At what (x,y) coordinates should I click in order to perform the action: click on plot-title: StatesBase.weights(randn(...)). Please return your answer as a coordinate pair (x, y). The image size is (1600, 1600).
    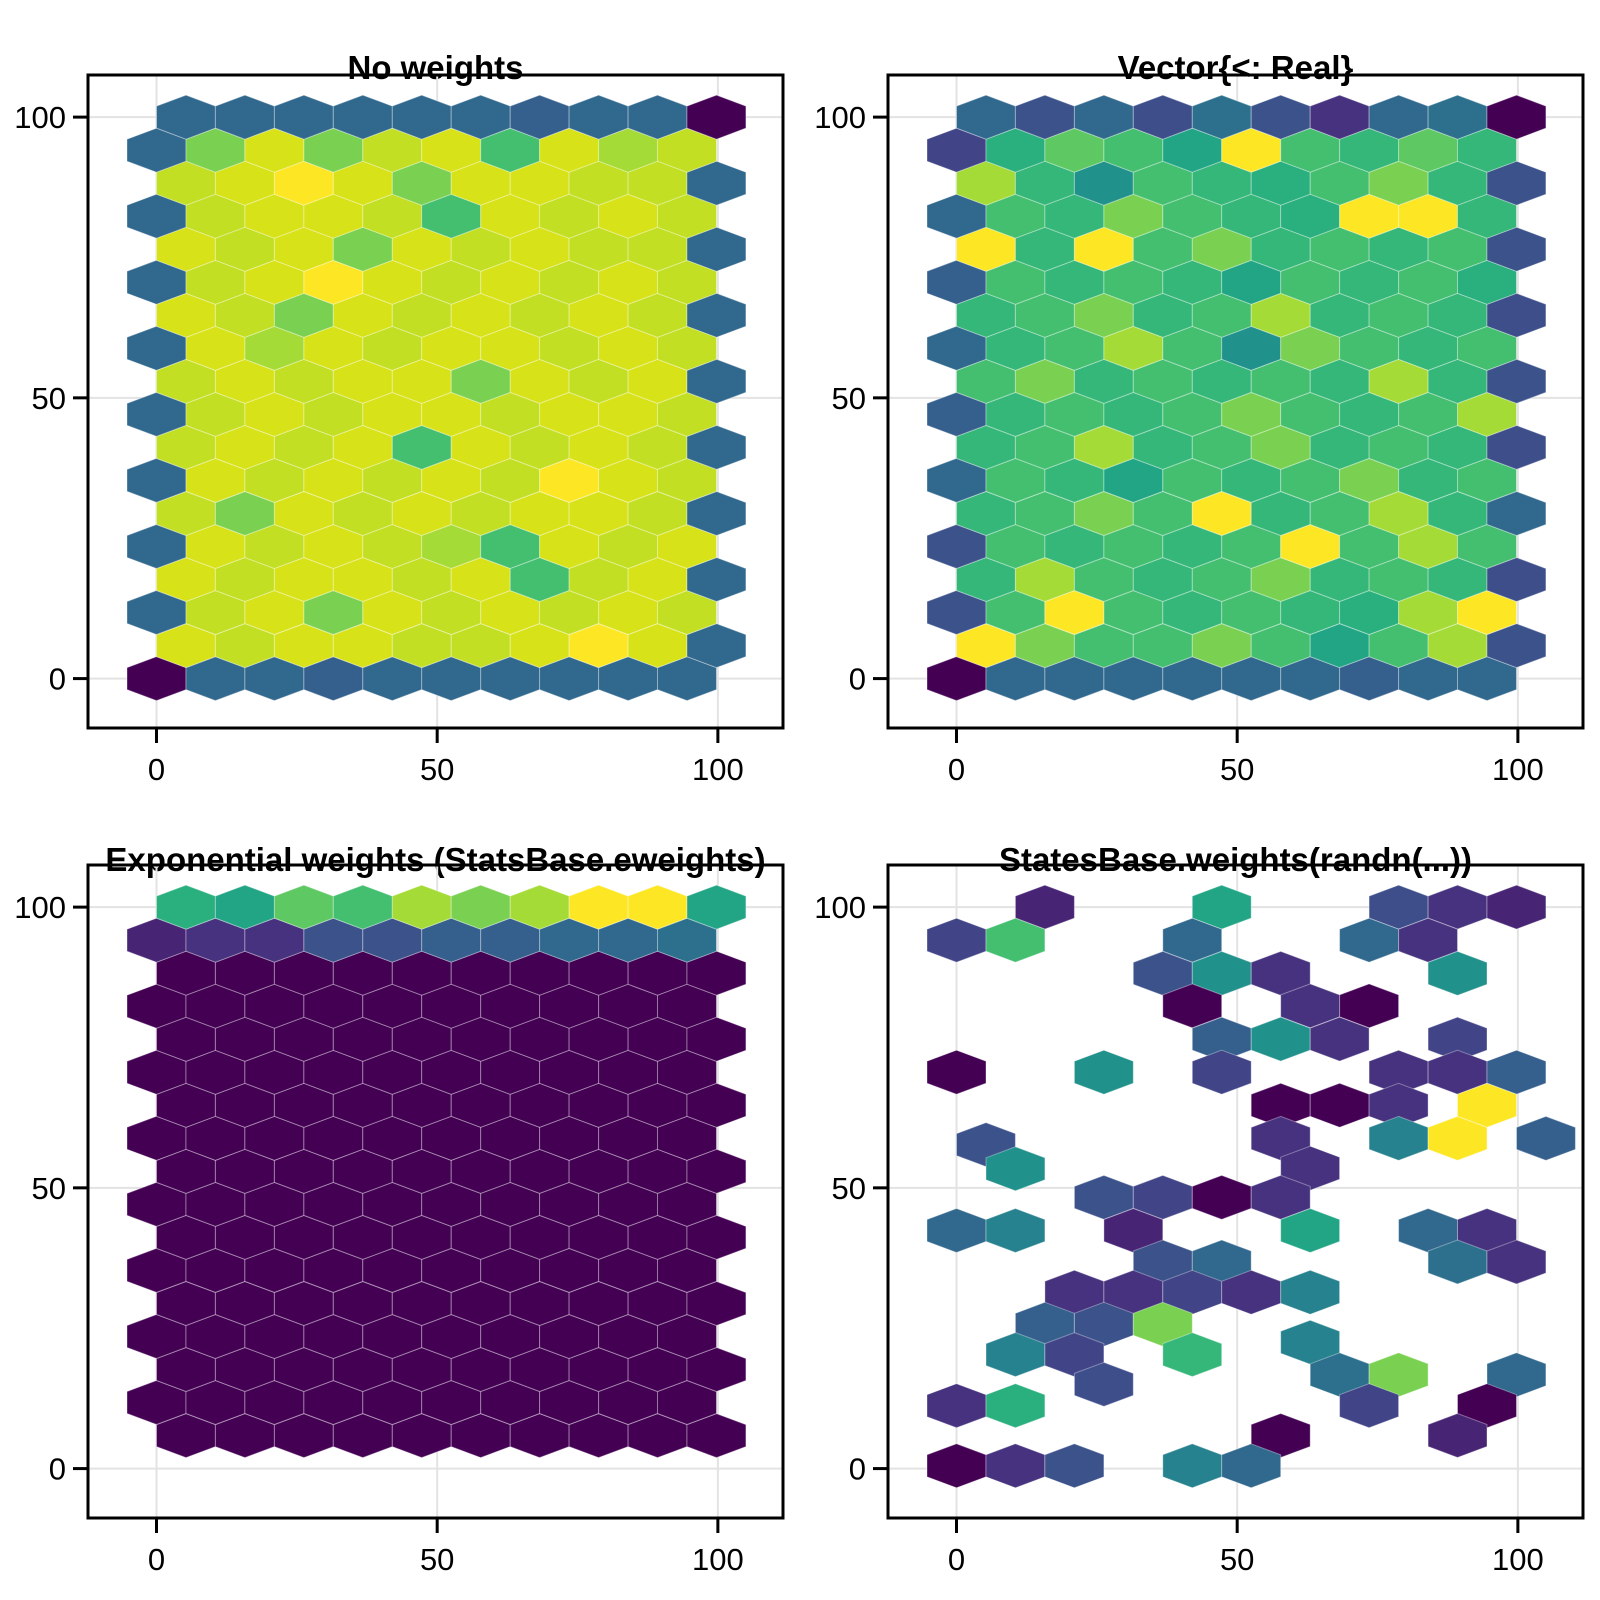
    Looking at the image, I should click on (1235, 860).